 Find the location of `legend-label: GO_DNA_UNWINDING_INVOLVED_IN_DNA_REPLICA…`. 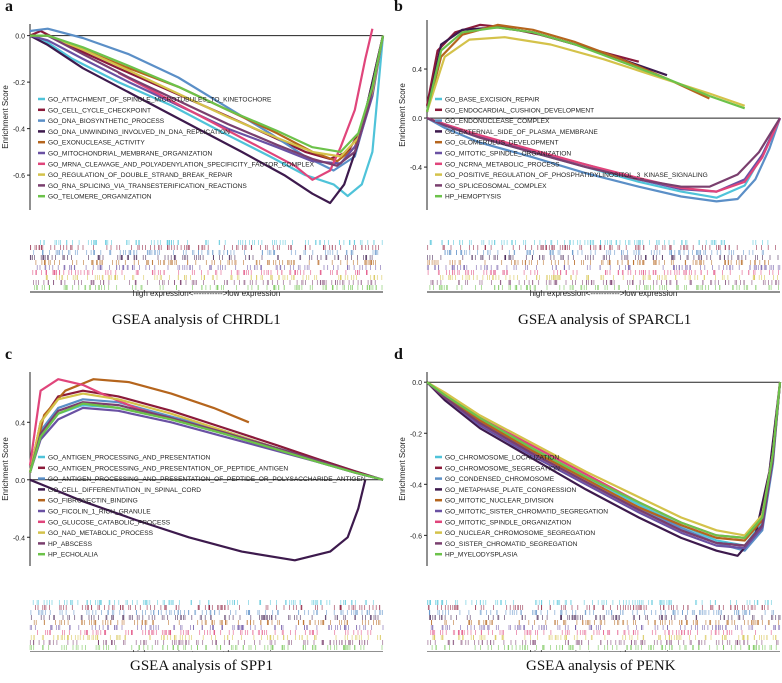

legend-label: GO_DNA_UNWINDING_INVOLVED_IN_DNA_REPLICA… is located at coordinates (139, 132).